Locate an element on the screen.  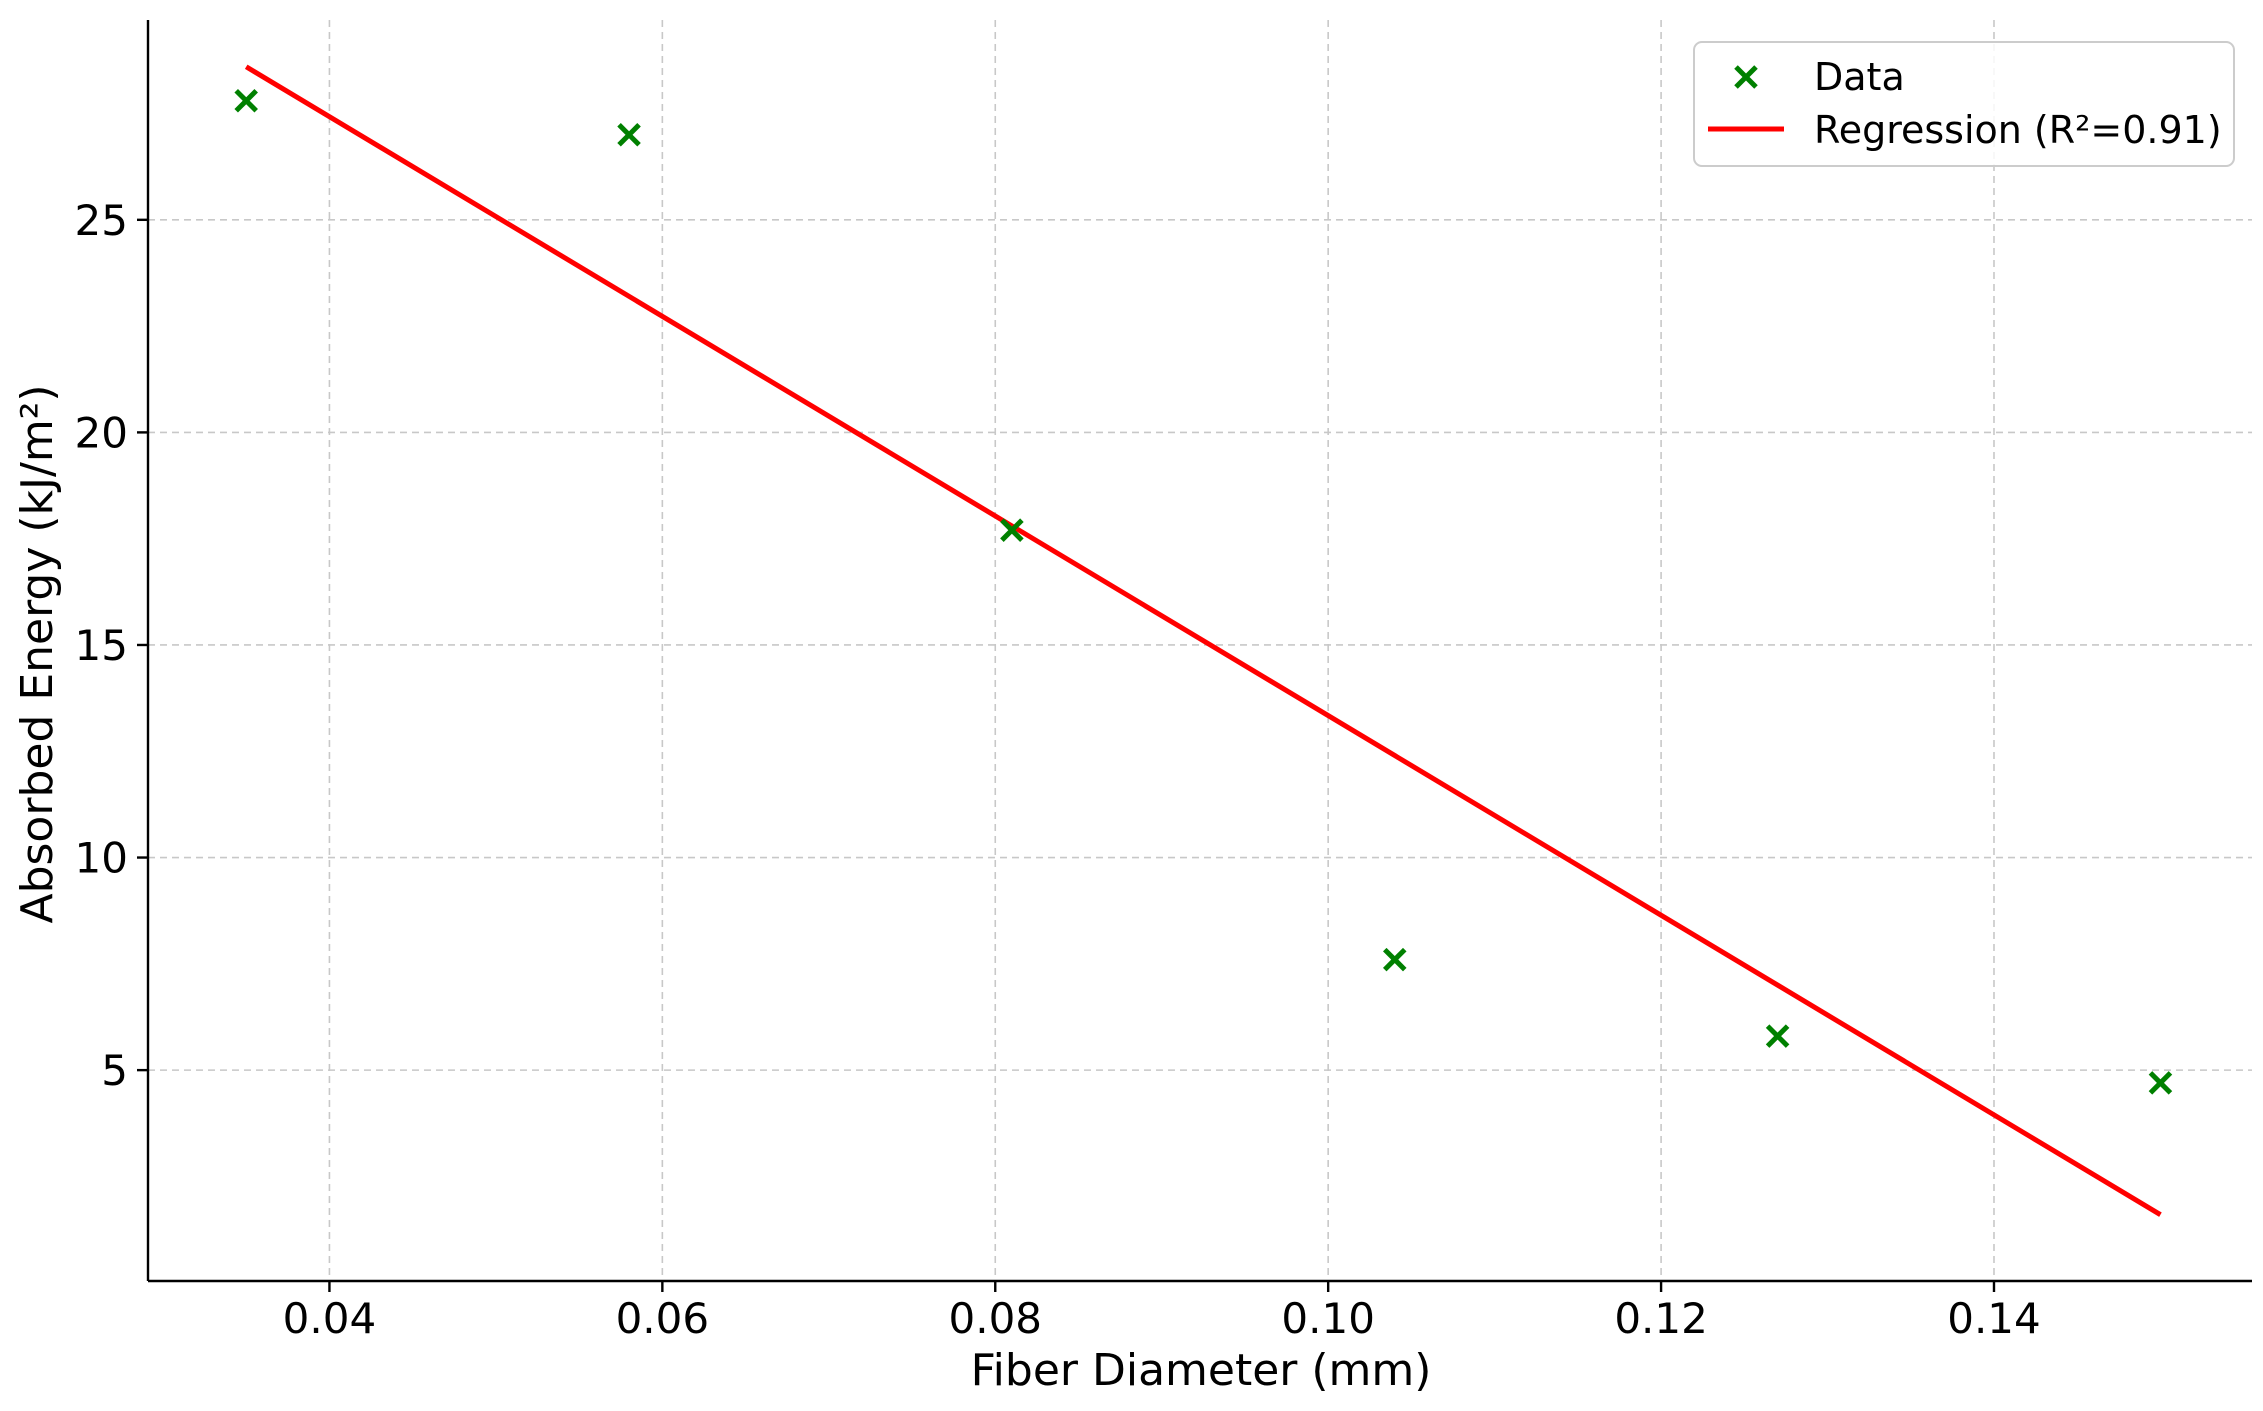
x-tick-label: 0.14 is located at coordinates (1994, 1318).